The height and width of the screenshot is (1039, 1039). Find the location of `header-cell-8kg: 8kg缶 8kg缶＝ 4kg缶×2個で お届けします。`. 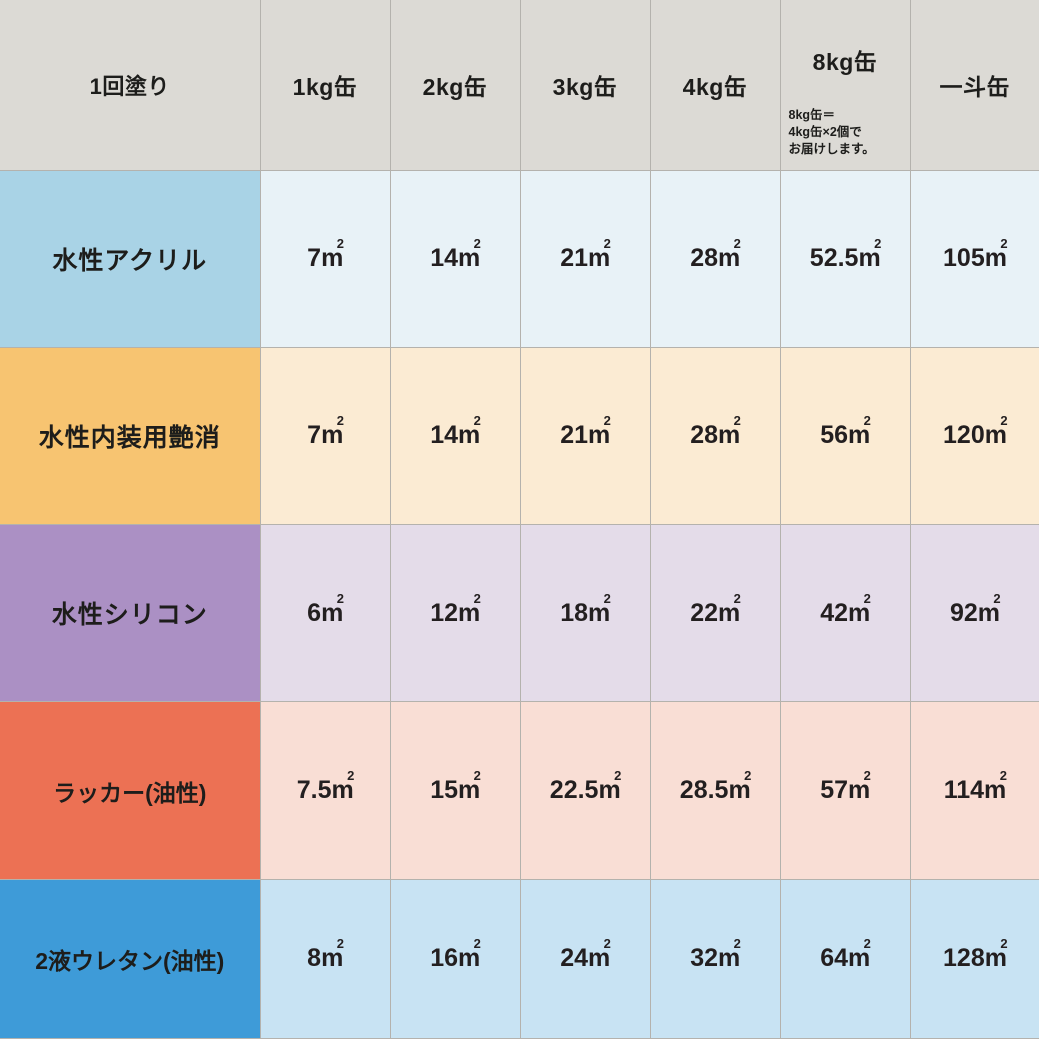

header-cell-8kg: 8kg缶 8kg缶＝ 4kg缶×2個で お届けします。 is located at coordinates (845, 85).